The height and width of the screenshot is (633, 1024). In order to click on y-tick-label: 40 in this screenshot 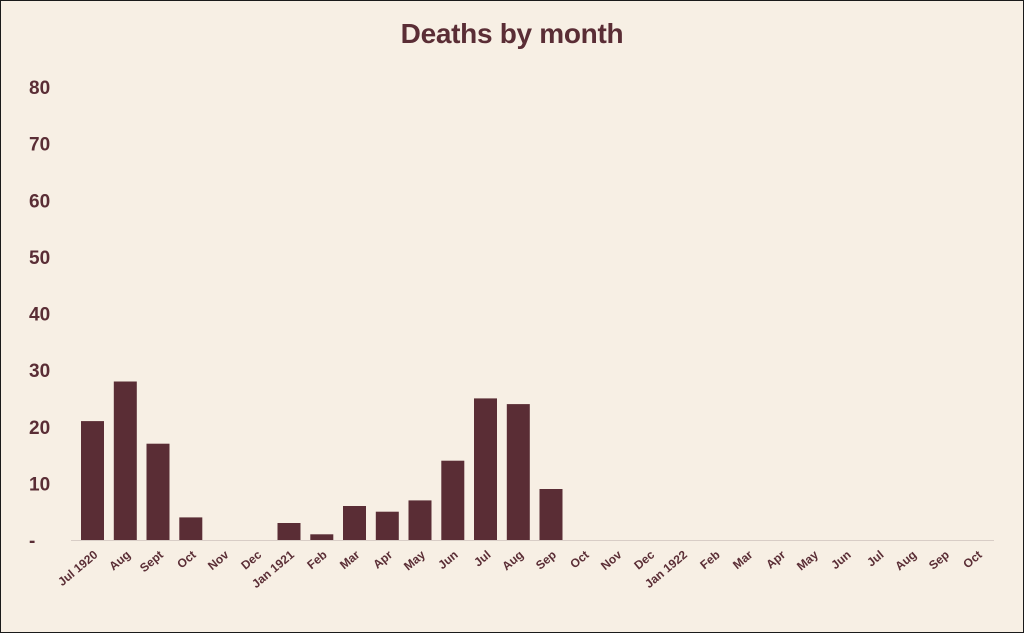, I will do `click(39, 315)`.